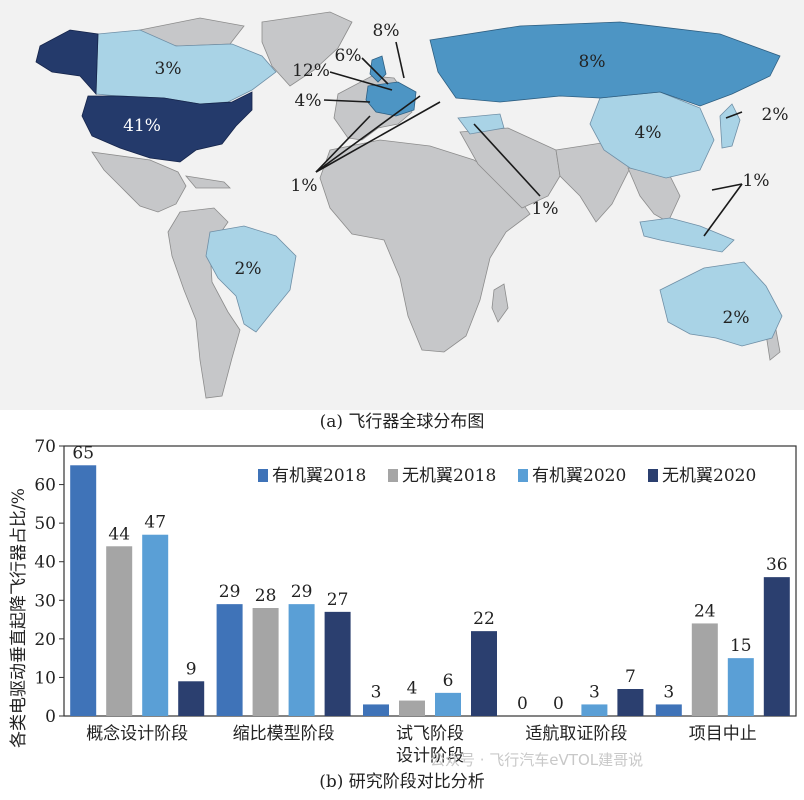 The image size is (804, 800). Describe the element at coordinates (45, 524) in the screenshot. I see `y-tick-label: 50` at that location.